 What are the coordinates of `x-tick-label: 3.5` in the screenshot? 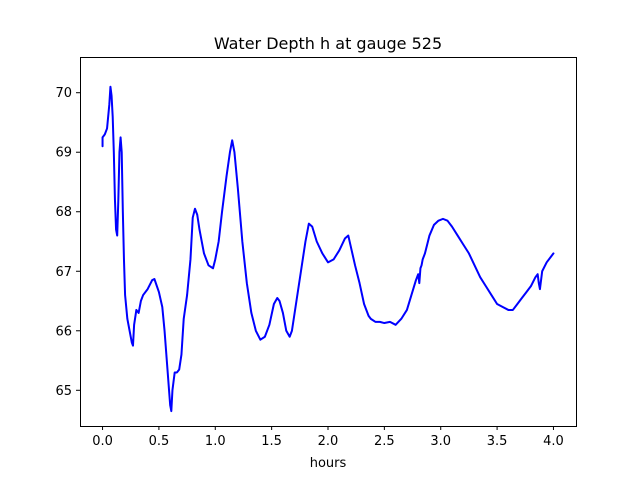 It's located at (497, 441).